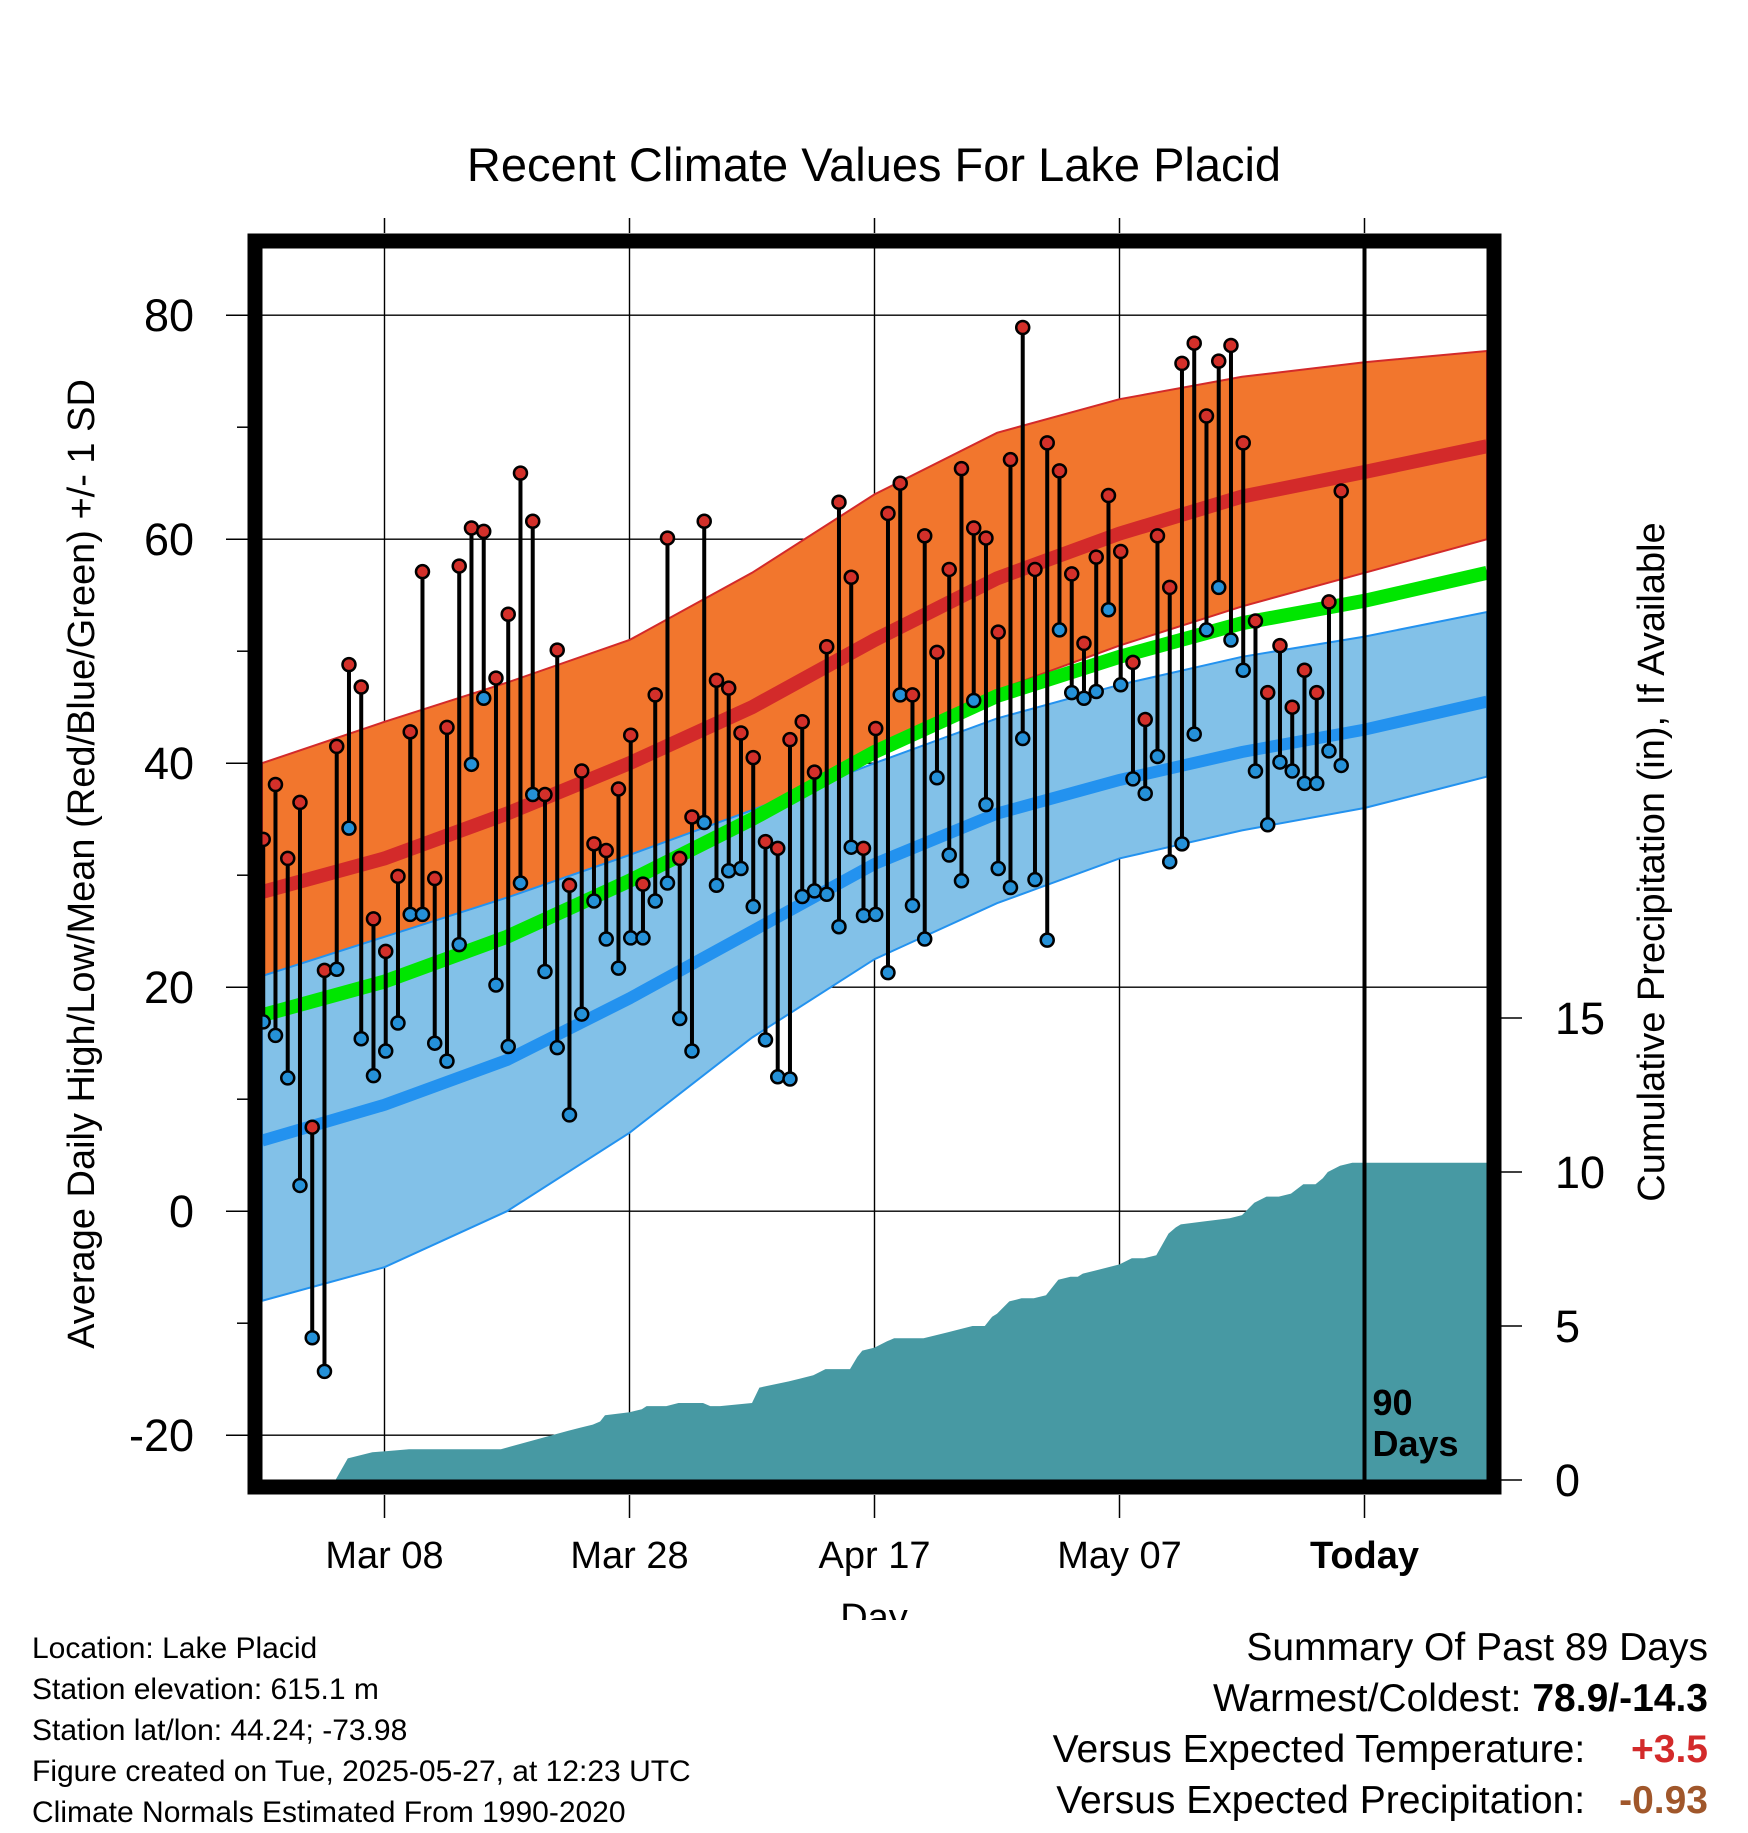 The image size is (1748, 1833). What do you see at coordinates (175, 1648) in the screenshot?
I see `location-text: Location: Lake Placid` at bounding box center [175, 1648].